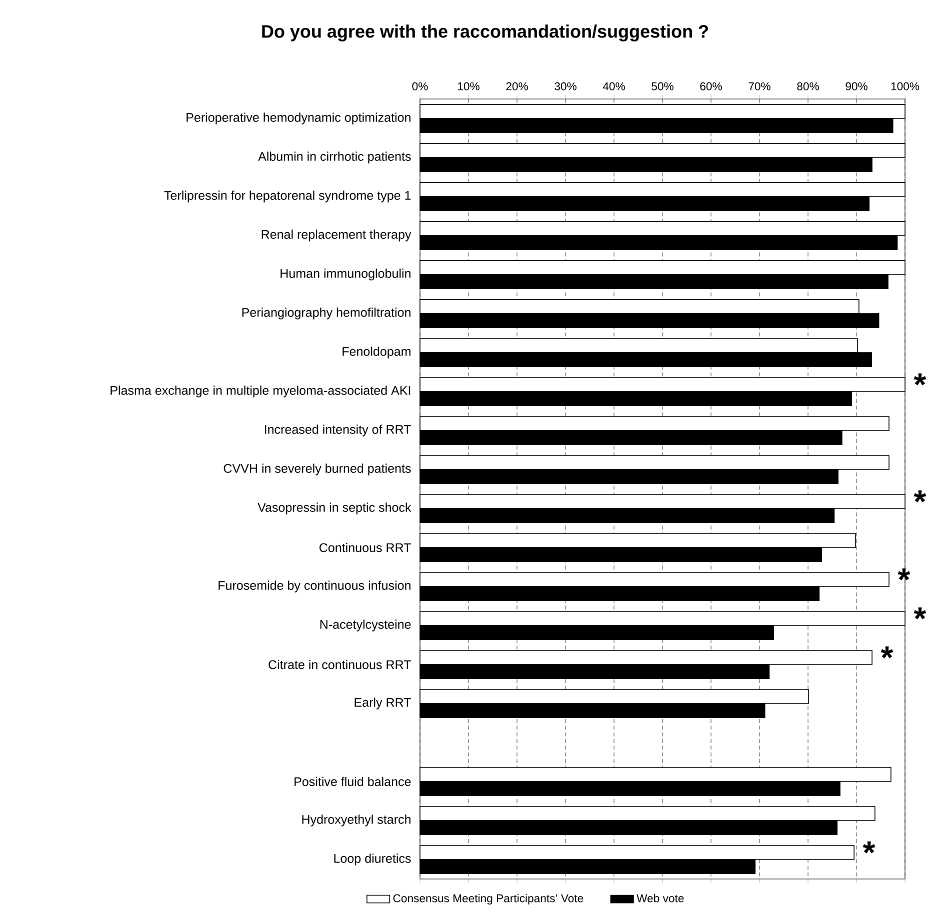  I want to click on legend-label: Web vote, so click(660, 898).